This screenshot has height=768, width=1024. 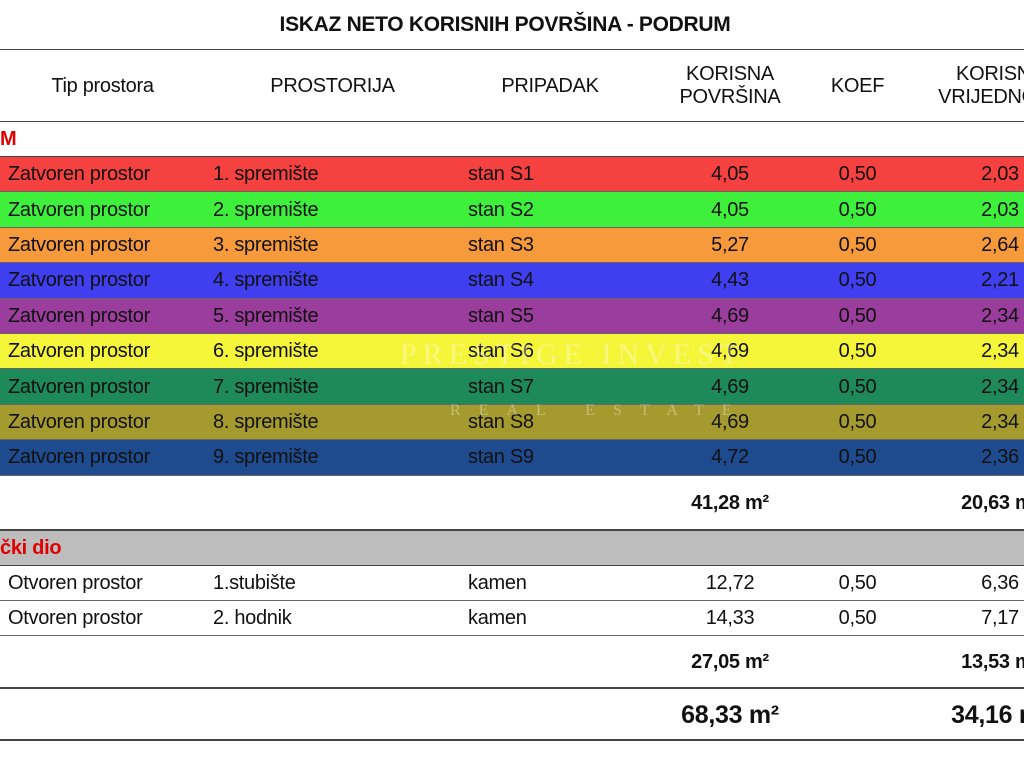 What do you see at coordinates (1000, 244) in the screenshot?
I see `table-cell: 2,64` at bounding box center [1000, 244].